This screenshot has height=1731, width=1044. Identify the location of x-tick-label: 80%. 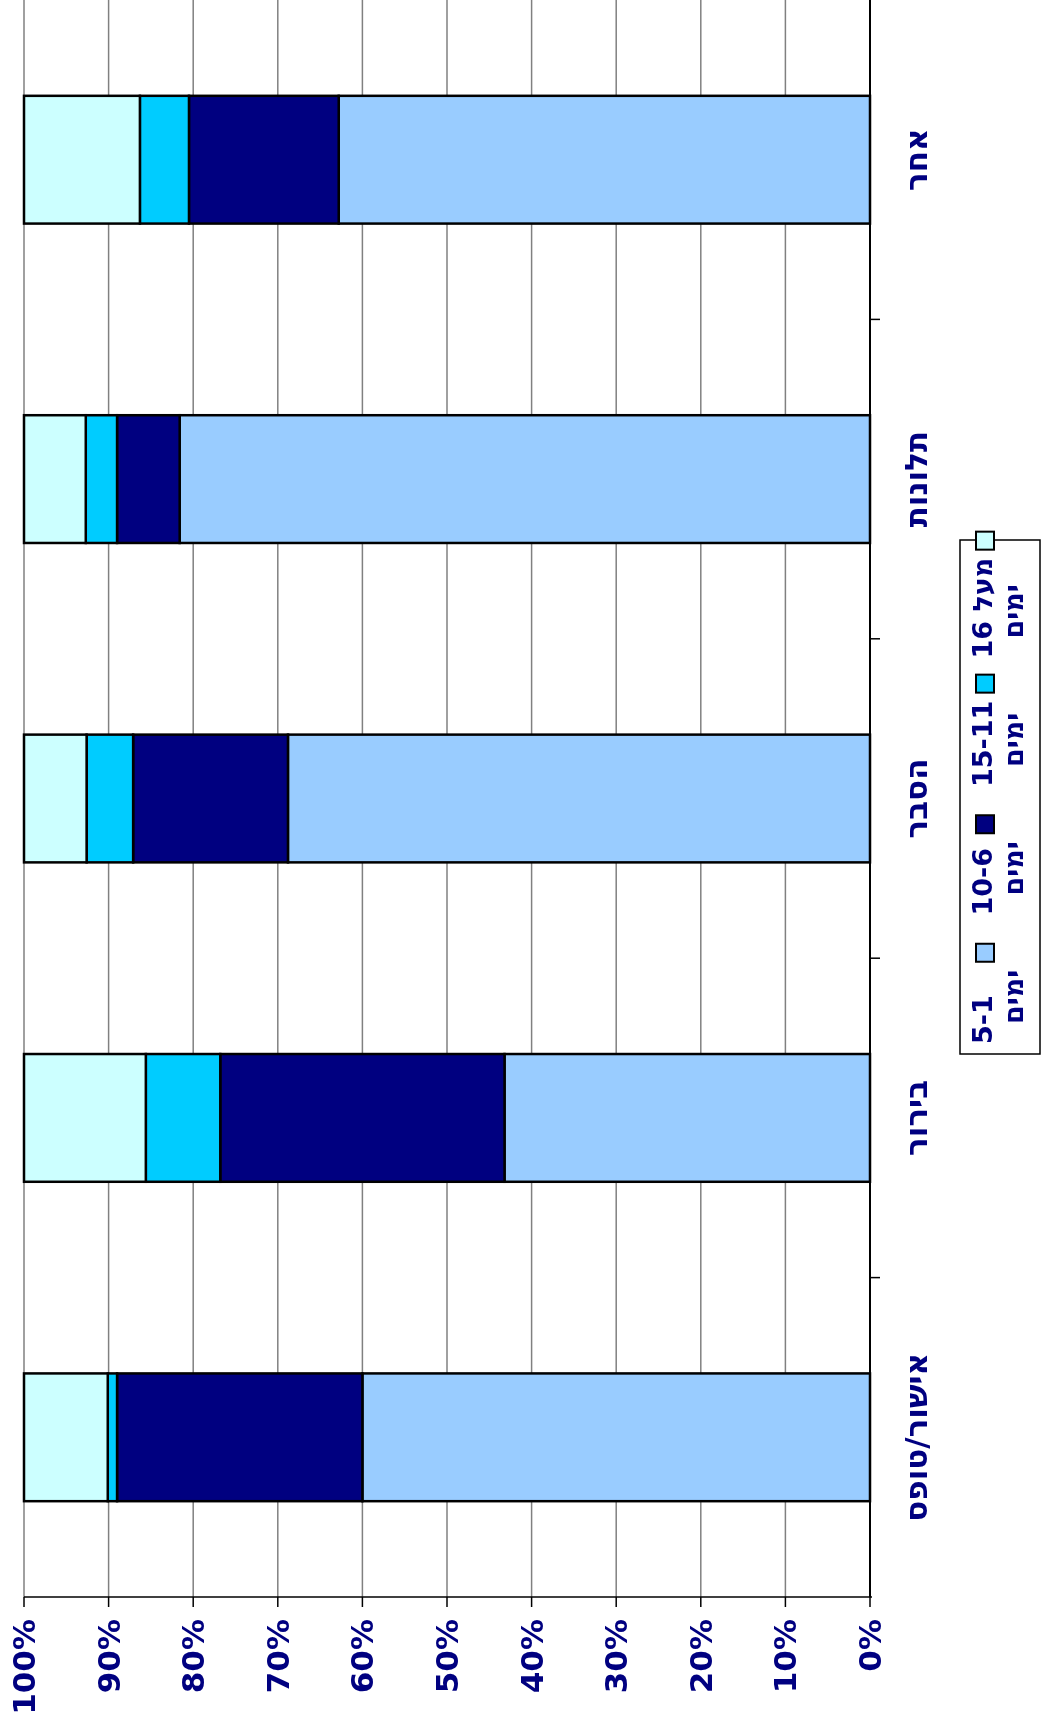
(193, 1656).